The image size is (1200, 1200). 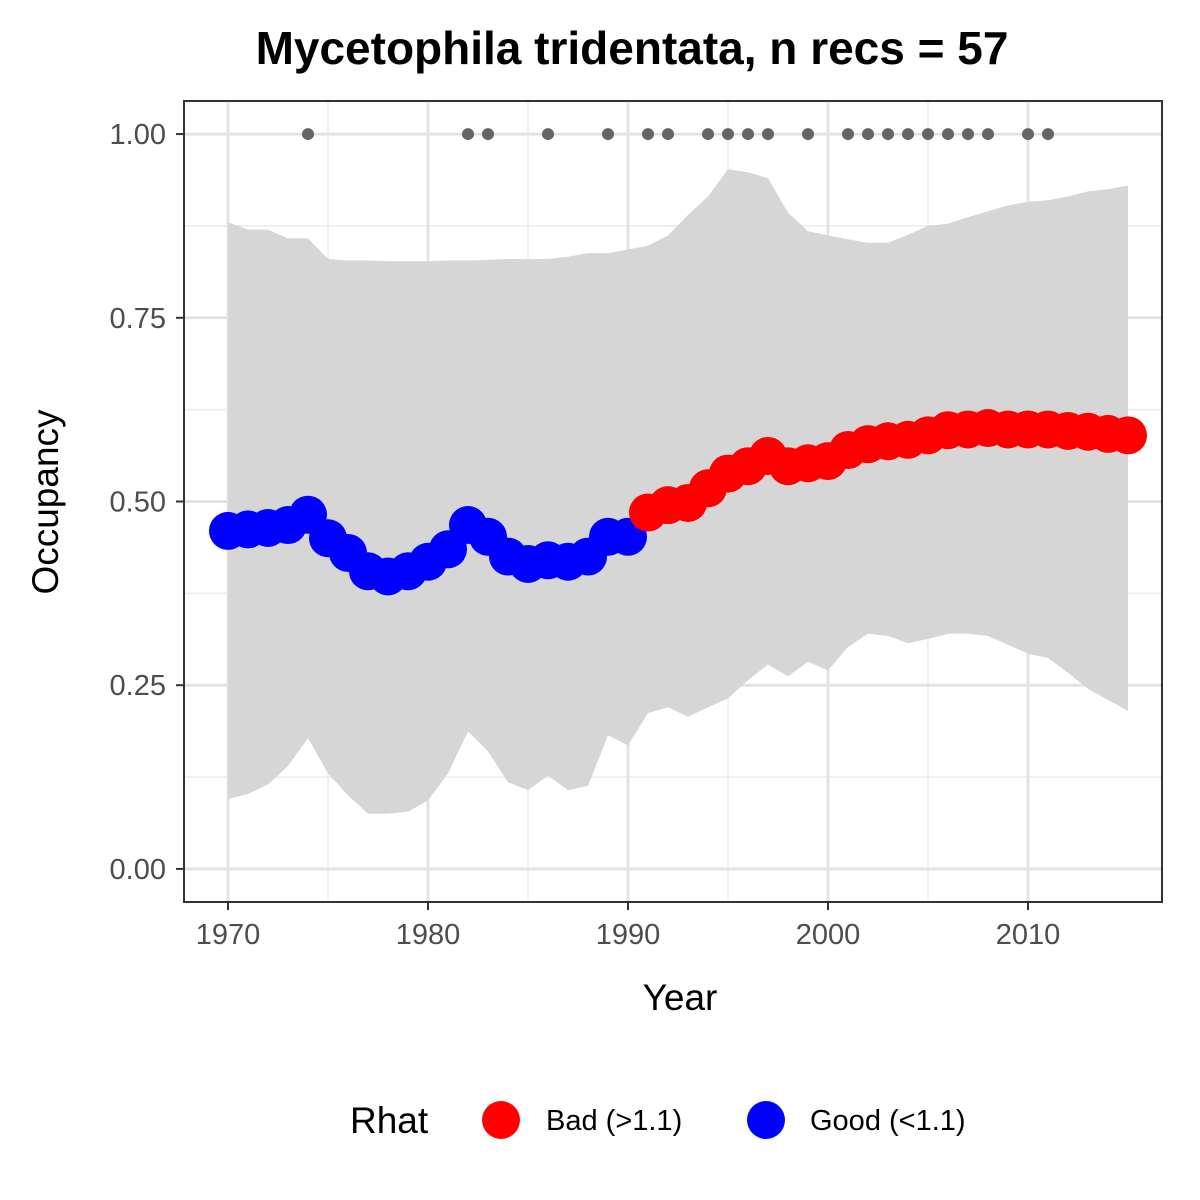 I want to click on occupancy-points, so click(x=678, y=502).